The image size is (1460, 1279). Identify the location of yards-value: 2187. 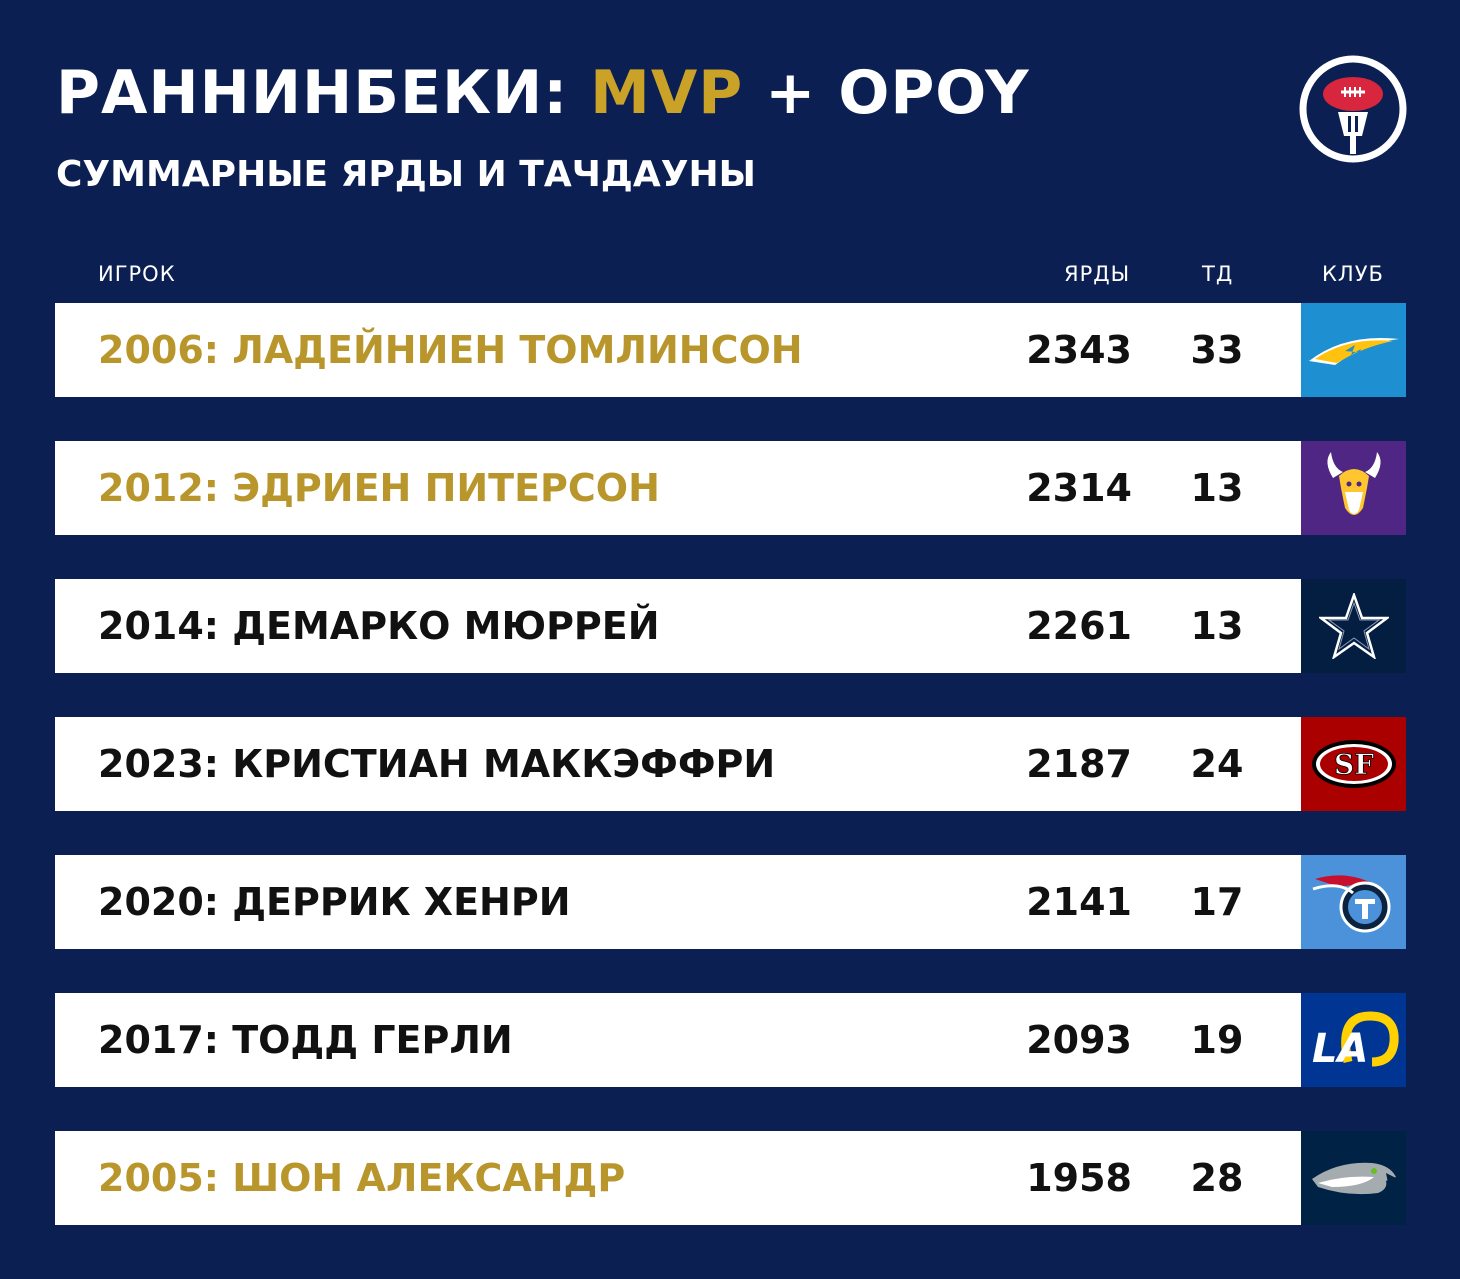
(1079, 764).